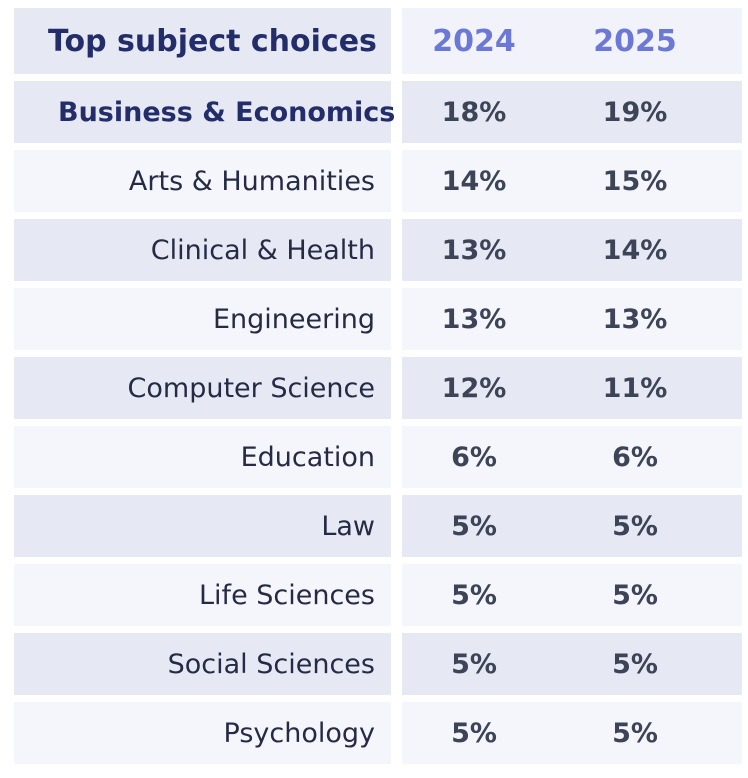  I want to click on row-label: Law, so click(202, 526).